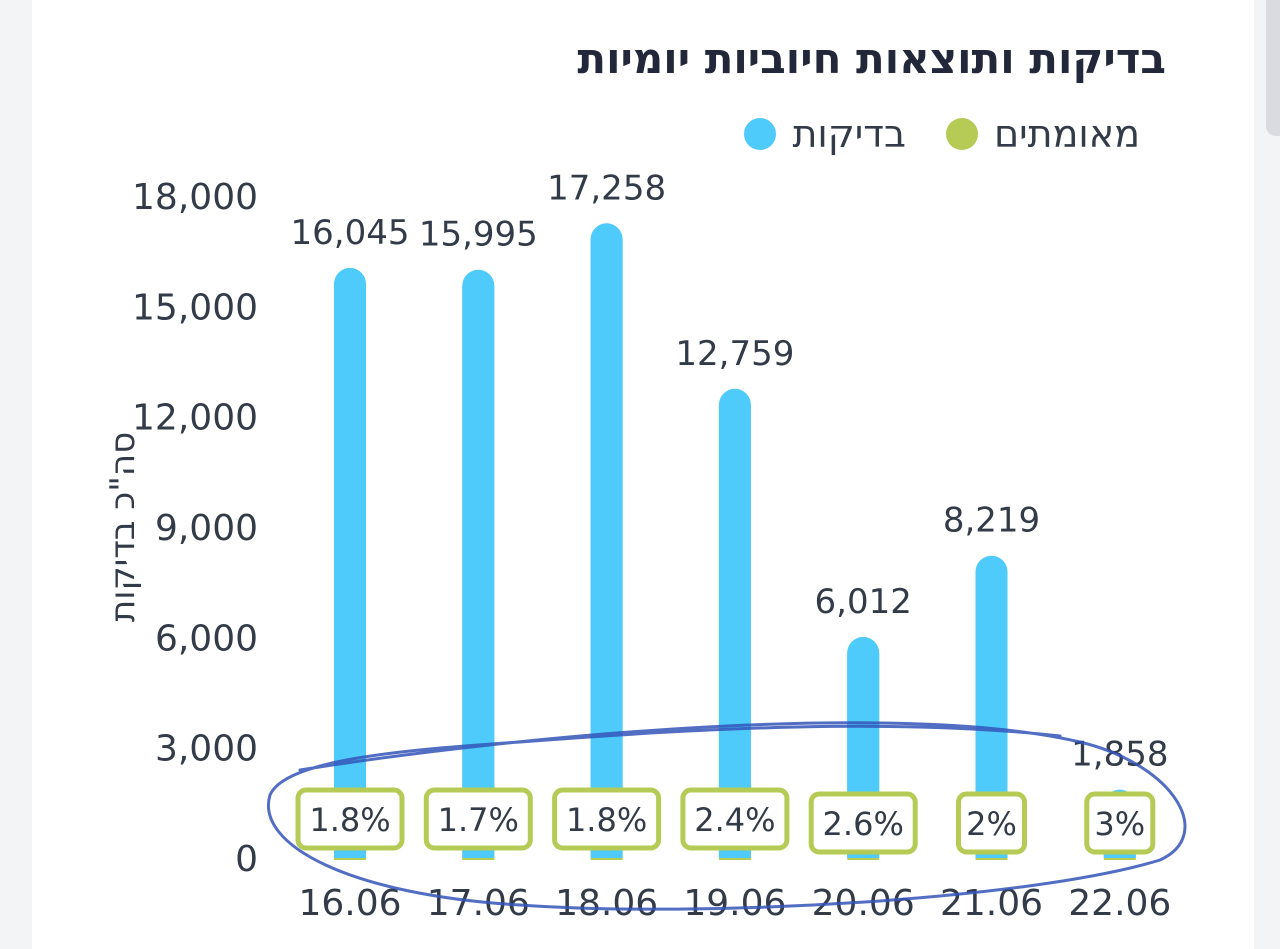 Image resolution: width=1280 pixels, height=949 pixels. I want to click on y-tick-label: 18,000, so click(195, 197).